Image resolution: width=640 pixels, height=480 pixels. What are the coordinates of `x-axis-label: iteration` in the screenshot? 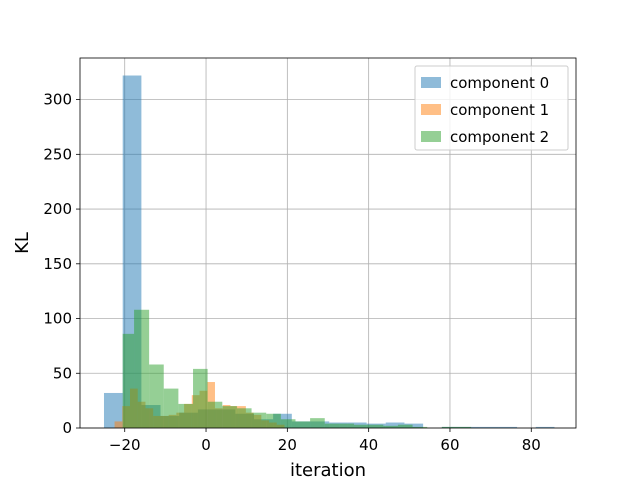 It's located at (328, 470).